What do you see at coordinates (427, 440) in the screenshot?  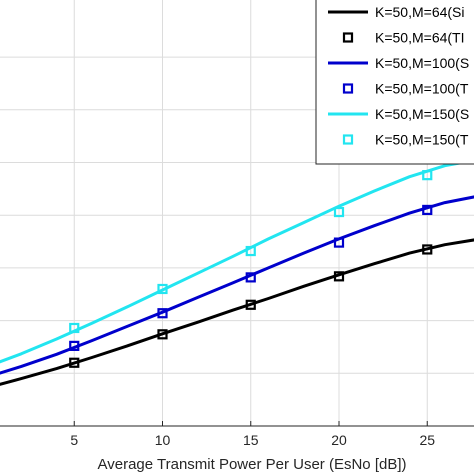 I see `x-tick-label: 25` at bounding box center [427, 440].